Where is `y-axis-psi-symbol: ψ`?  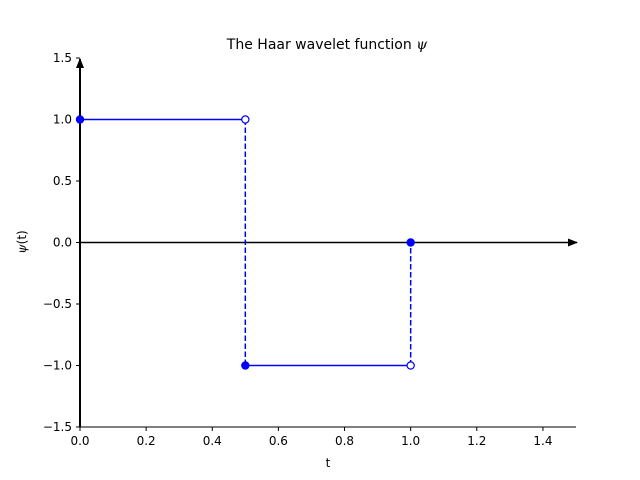
y-axis-psi-symbol: ψ is located at coordinates (22, 249).